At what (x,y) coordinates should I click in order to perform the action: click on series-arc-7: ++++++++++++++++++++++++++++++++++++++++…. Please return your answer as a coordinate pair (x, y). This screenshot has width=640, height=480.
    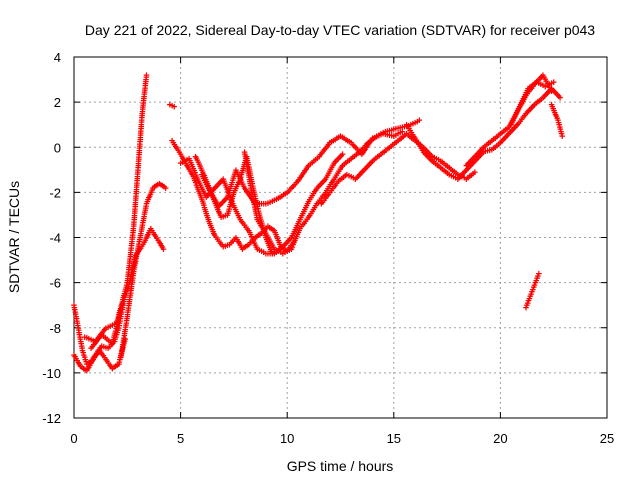
    Looking at the image, I should click on (233, 197).